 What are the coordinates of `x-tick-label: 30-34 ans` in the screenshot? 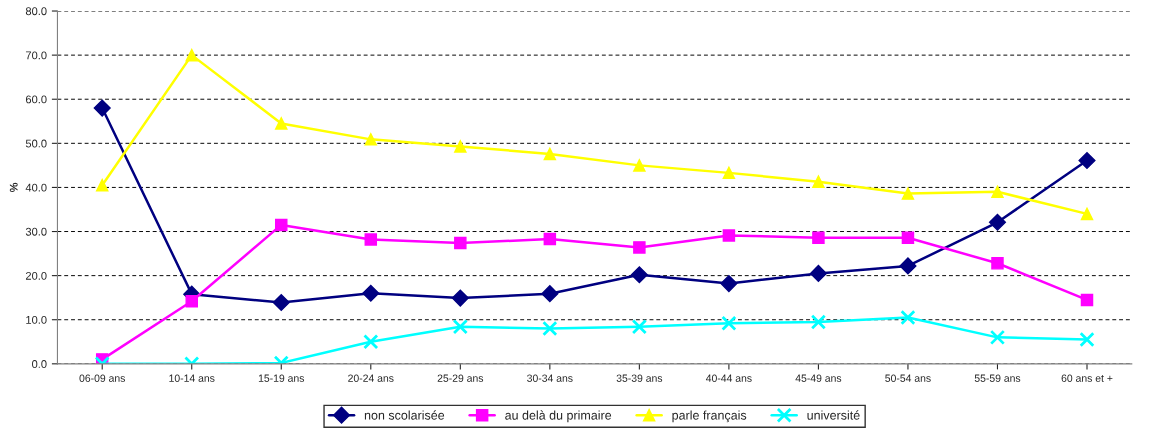 It's located at (550, 378).